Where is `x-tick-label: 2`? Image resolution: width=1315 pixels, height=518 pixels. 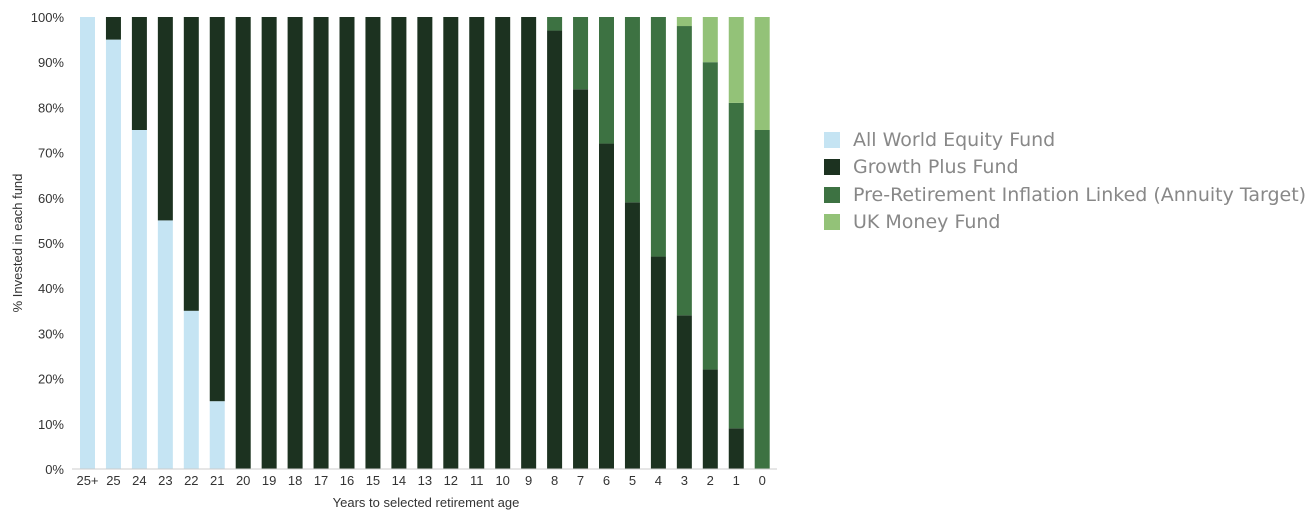 x-tick-label: 2 is located at coordinates (710, 480).